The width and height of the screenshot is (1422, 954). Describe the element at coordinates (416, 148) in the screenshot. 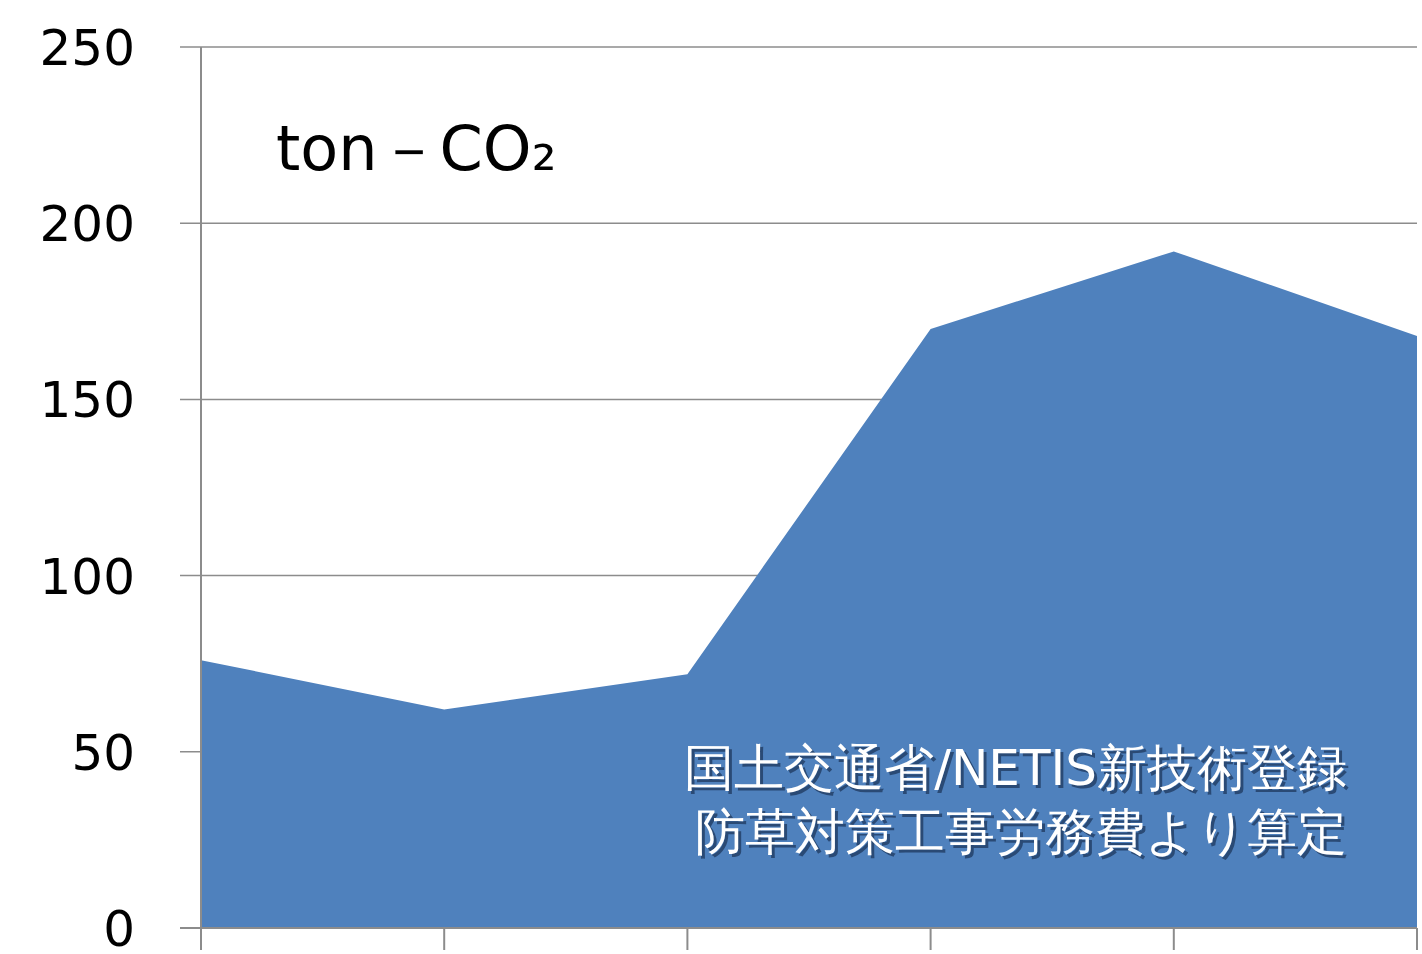

I see `y-axis-title: ton－CO₂` at that location.